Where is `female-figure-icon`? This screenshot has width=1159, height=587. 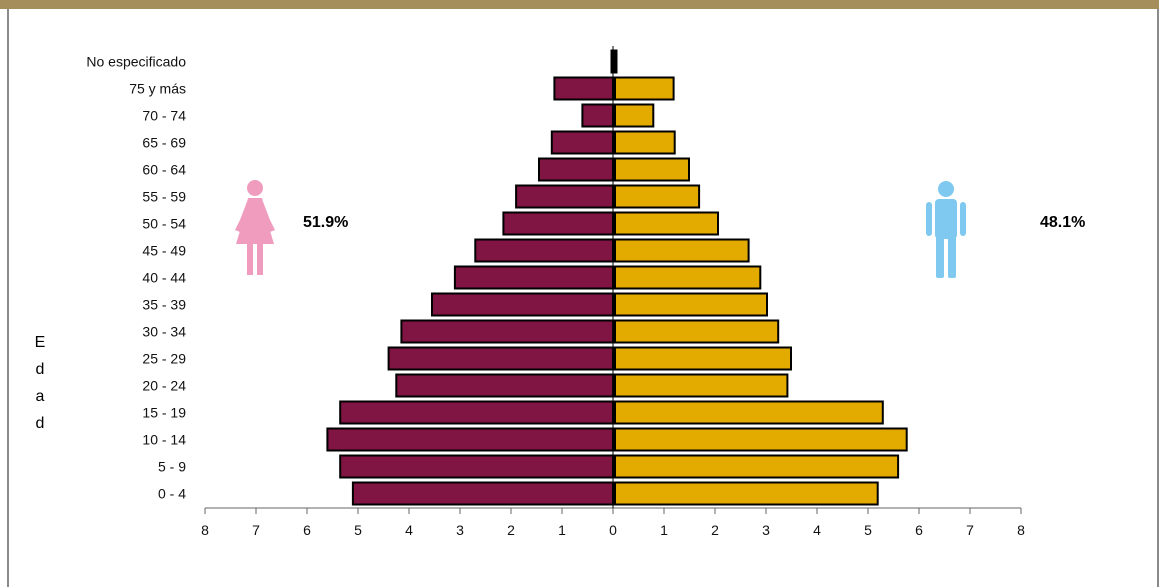
female-figure-icon is located at coordinates (255, 227).